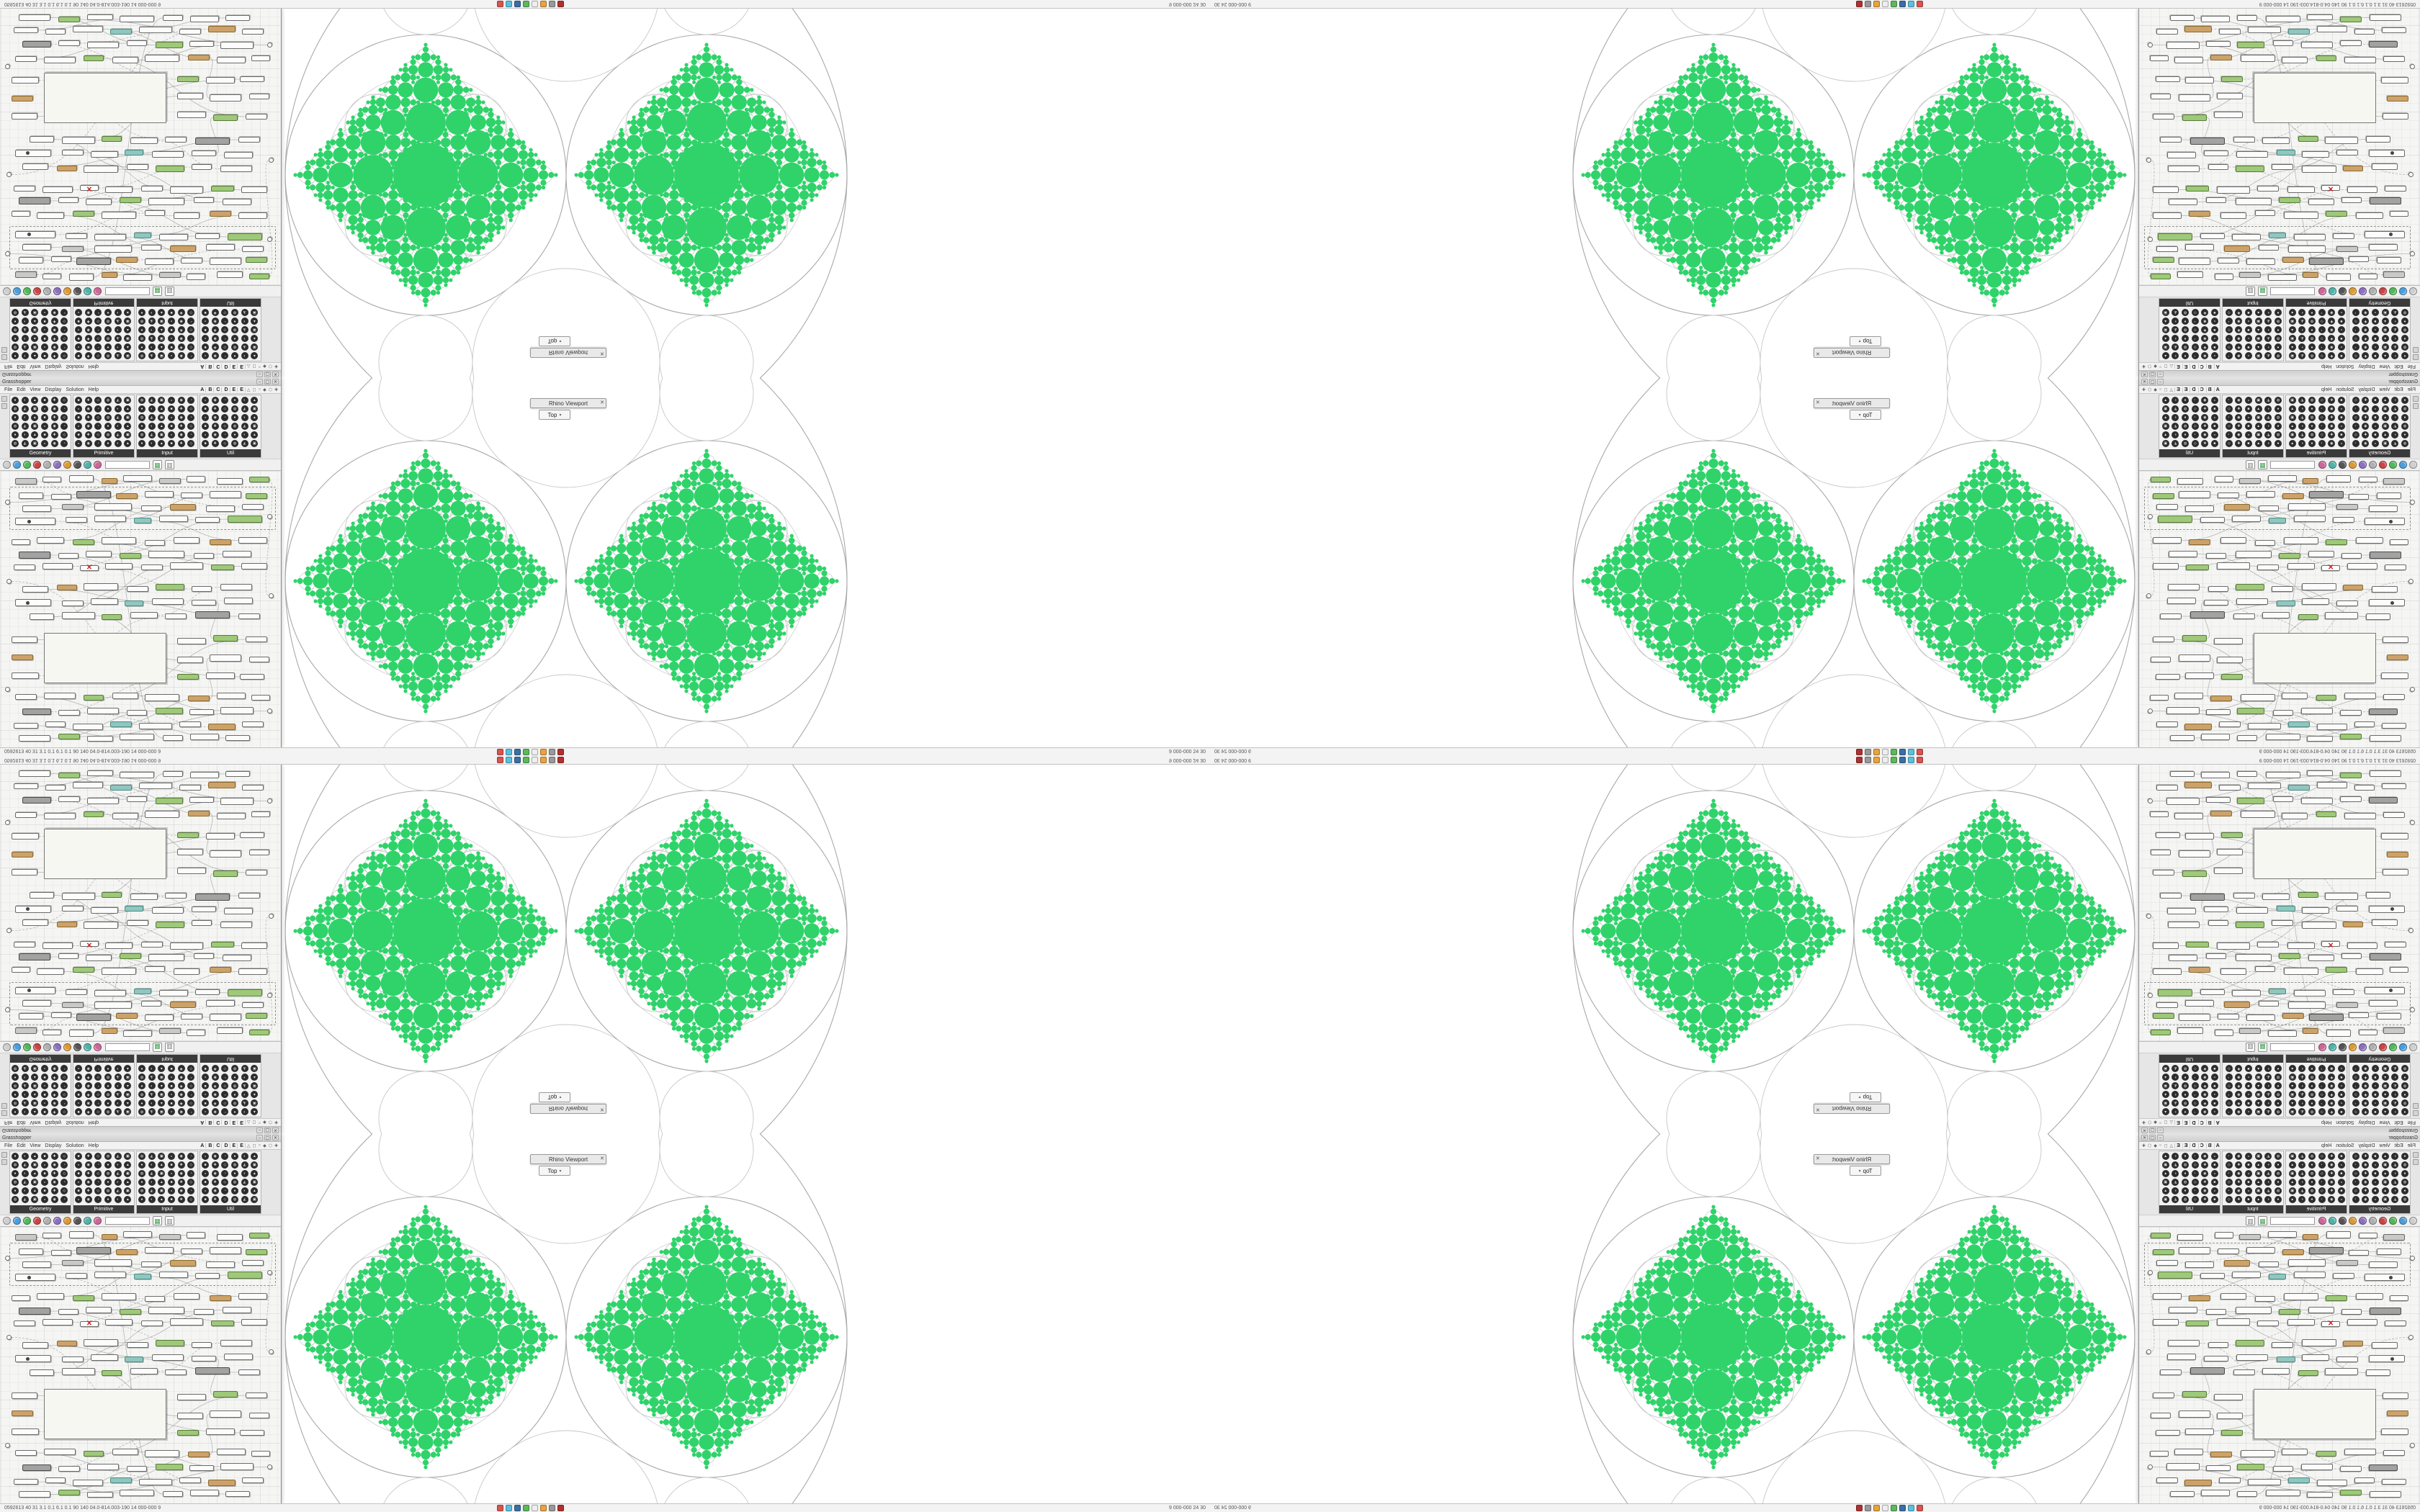  I want to click on viewport-canvas, so click(1674, 949).